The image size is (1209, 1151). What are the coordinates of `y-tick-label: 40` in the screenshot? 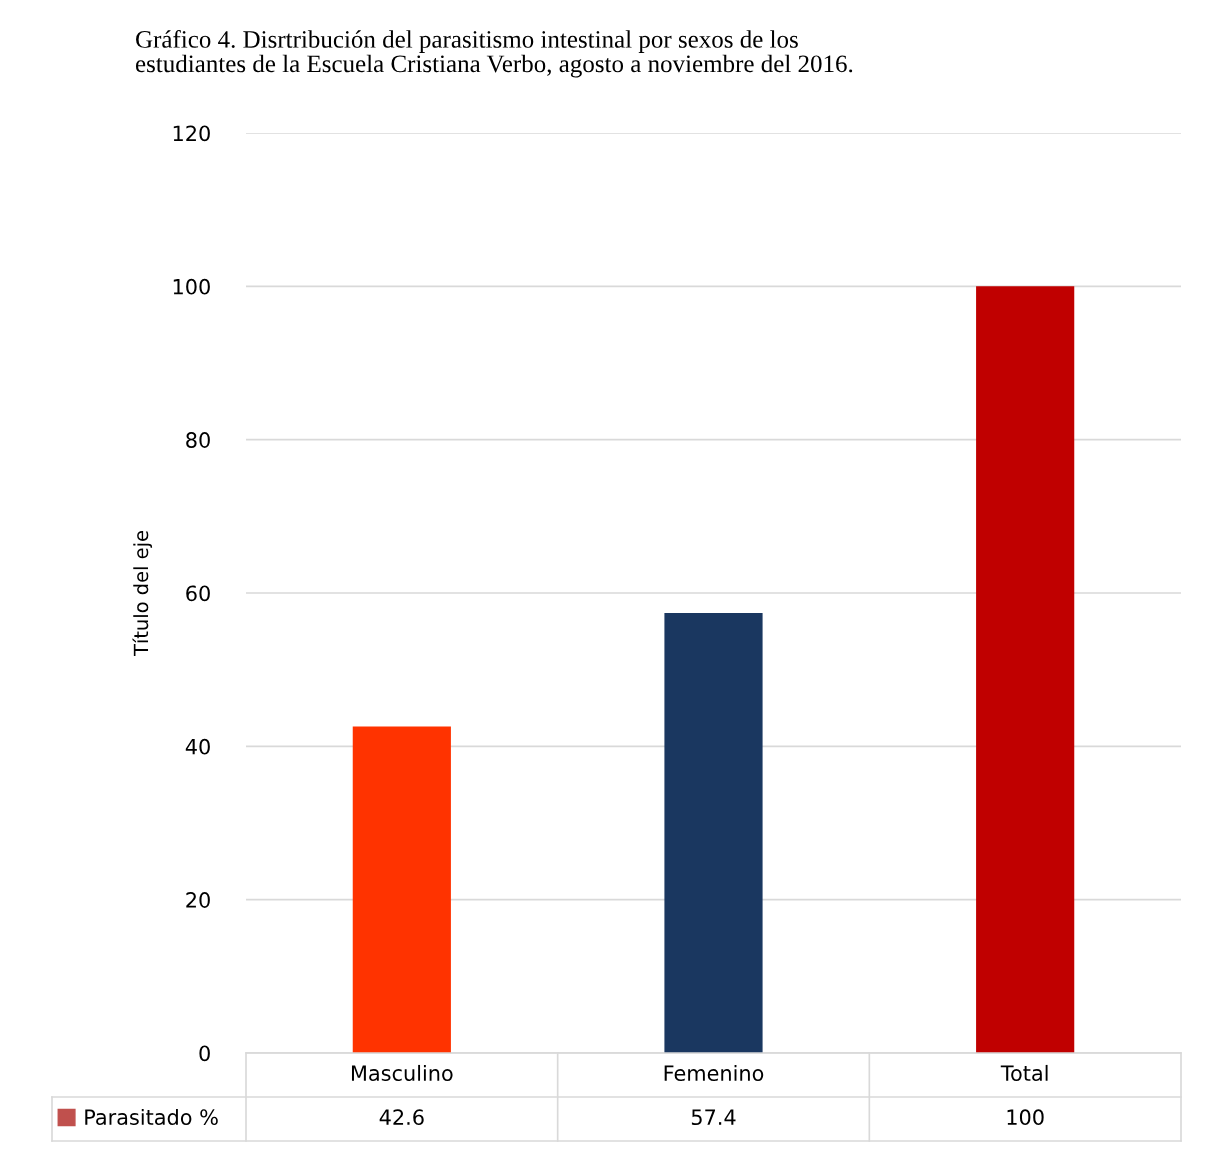 It's located at (197, 746).